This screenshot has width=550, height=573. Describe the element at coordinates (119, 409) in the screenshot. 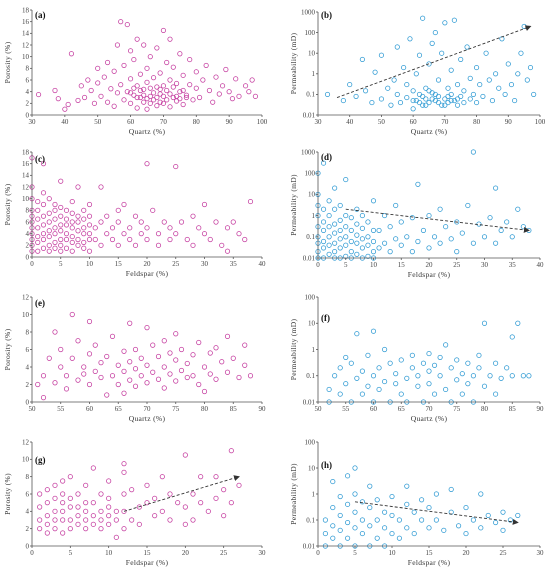

I see `x-tick-label: 65` at that location.